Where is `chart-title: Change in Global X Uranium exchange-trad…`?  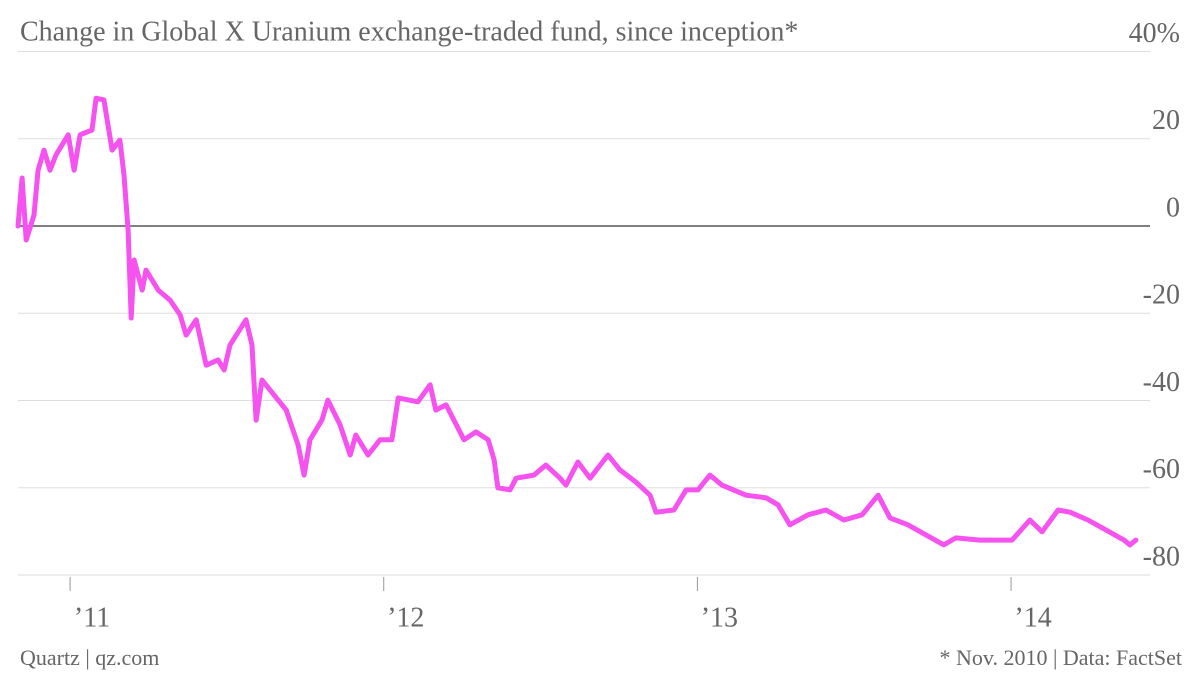 chart-title: Change in Global X Uranium exchange-trad… is located at coordinates (409, 31).